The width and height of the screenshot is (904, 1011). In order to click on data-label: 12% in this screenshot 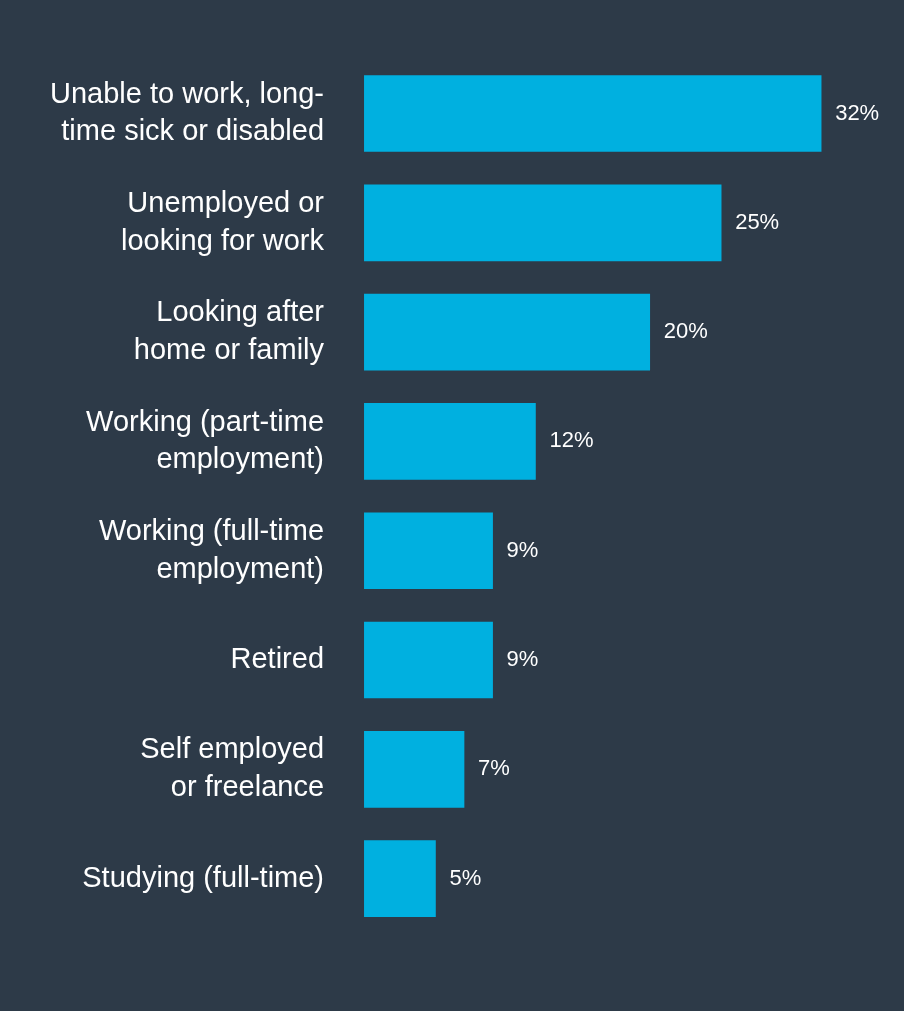, I will do `click(571, 440)`.